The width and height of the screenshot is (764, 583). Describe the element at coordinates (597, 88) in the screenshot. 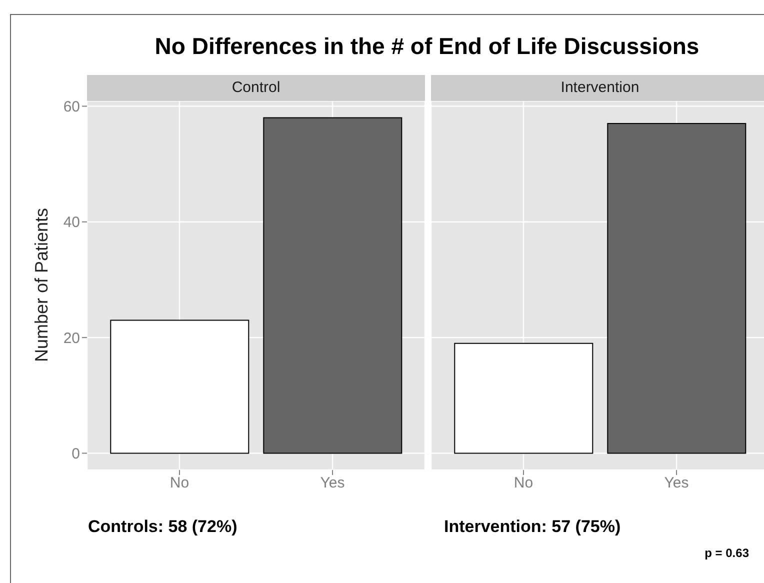

I see `chart-subtitle: Intervention` at that location.